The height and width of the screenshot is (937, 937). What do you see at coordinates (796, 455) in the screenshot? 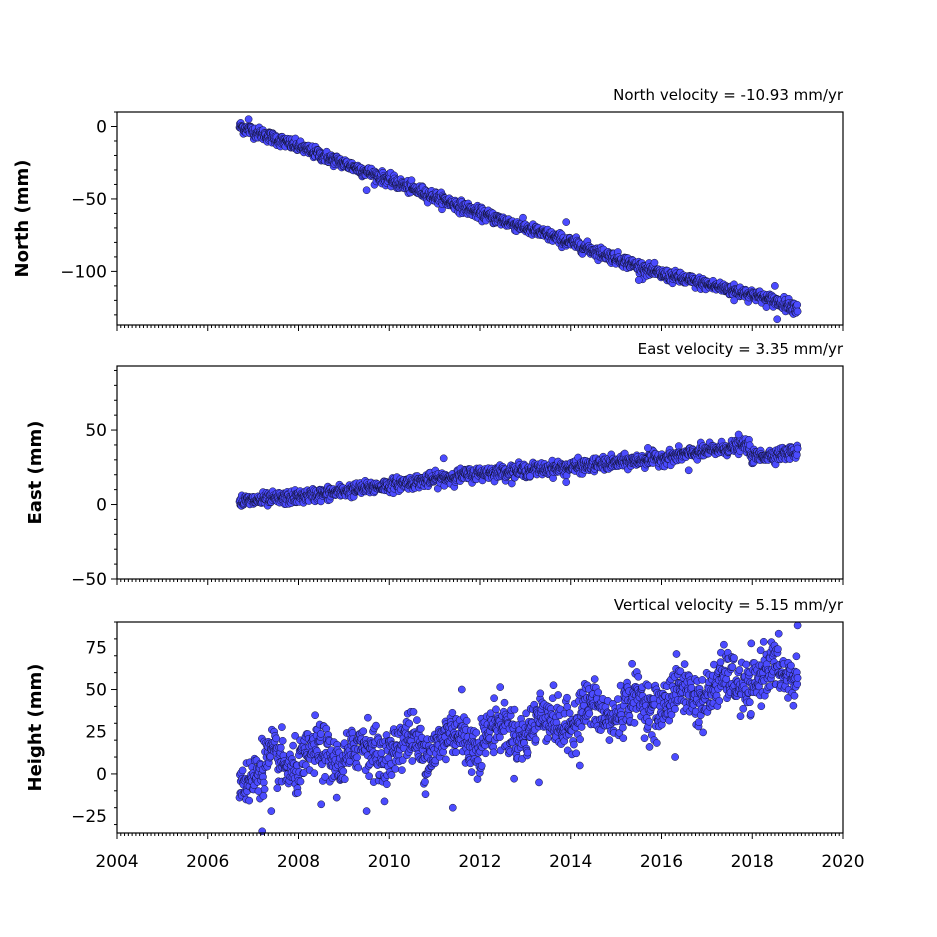
I see `east-point` at bounding box center [796, 455].